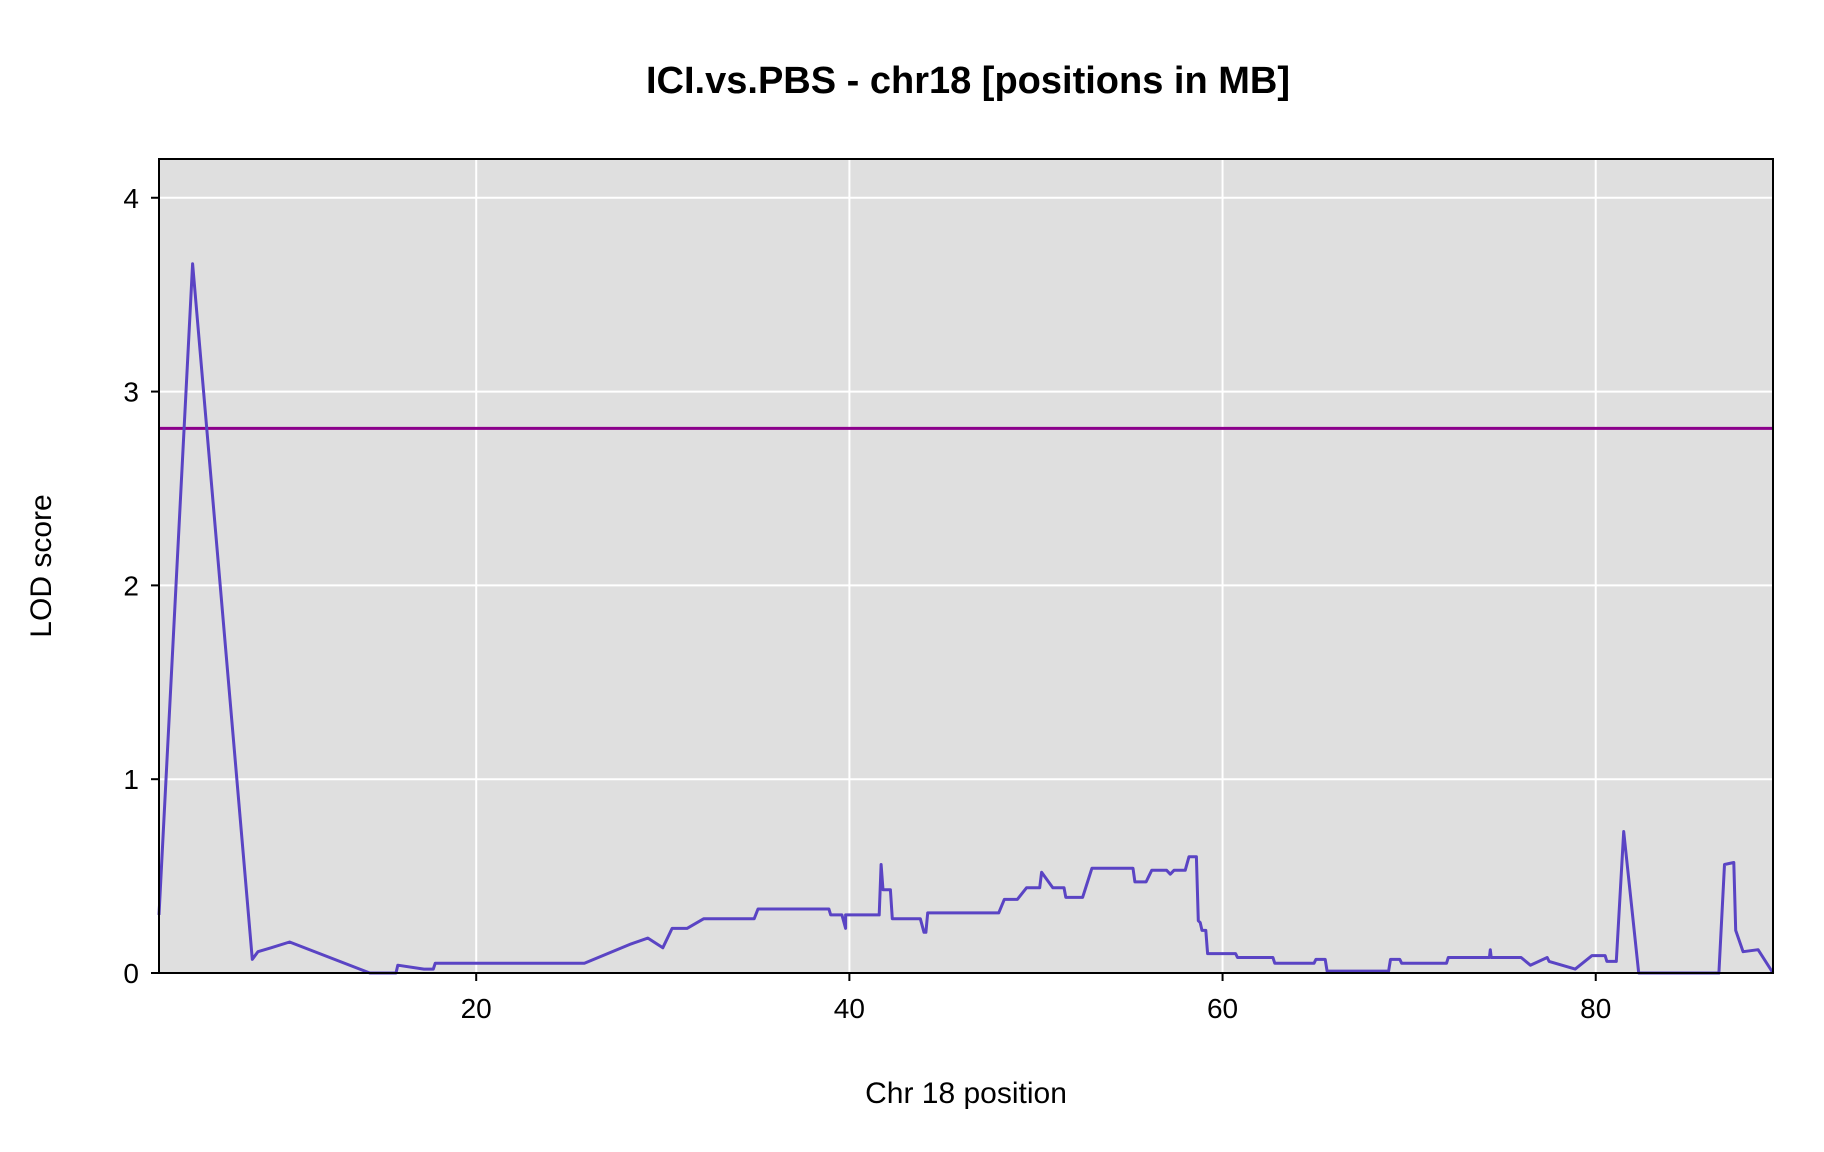  I want to click on x-tick-label: 80, so click(1595, 1008).